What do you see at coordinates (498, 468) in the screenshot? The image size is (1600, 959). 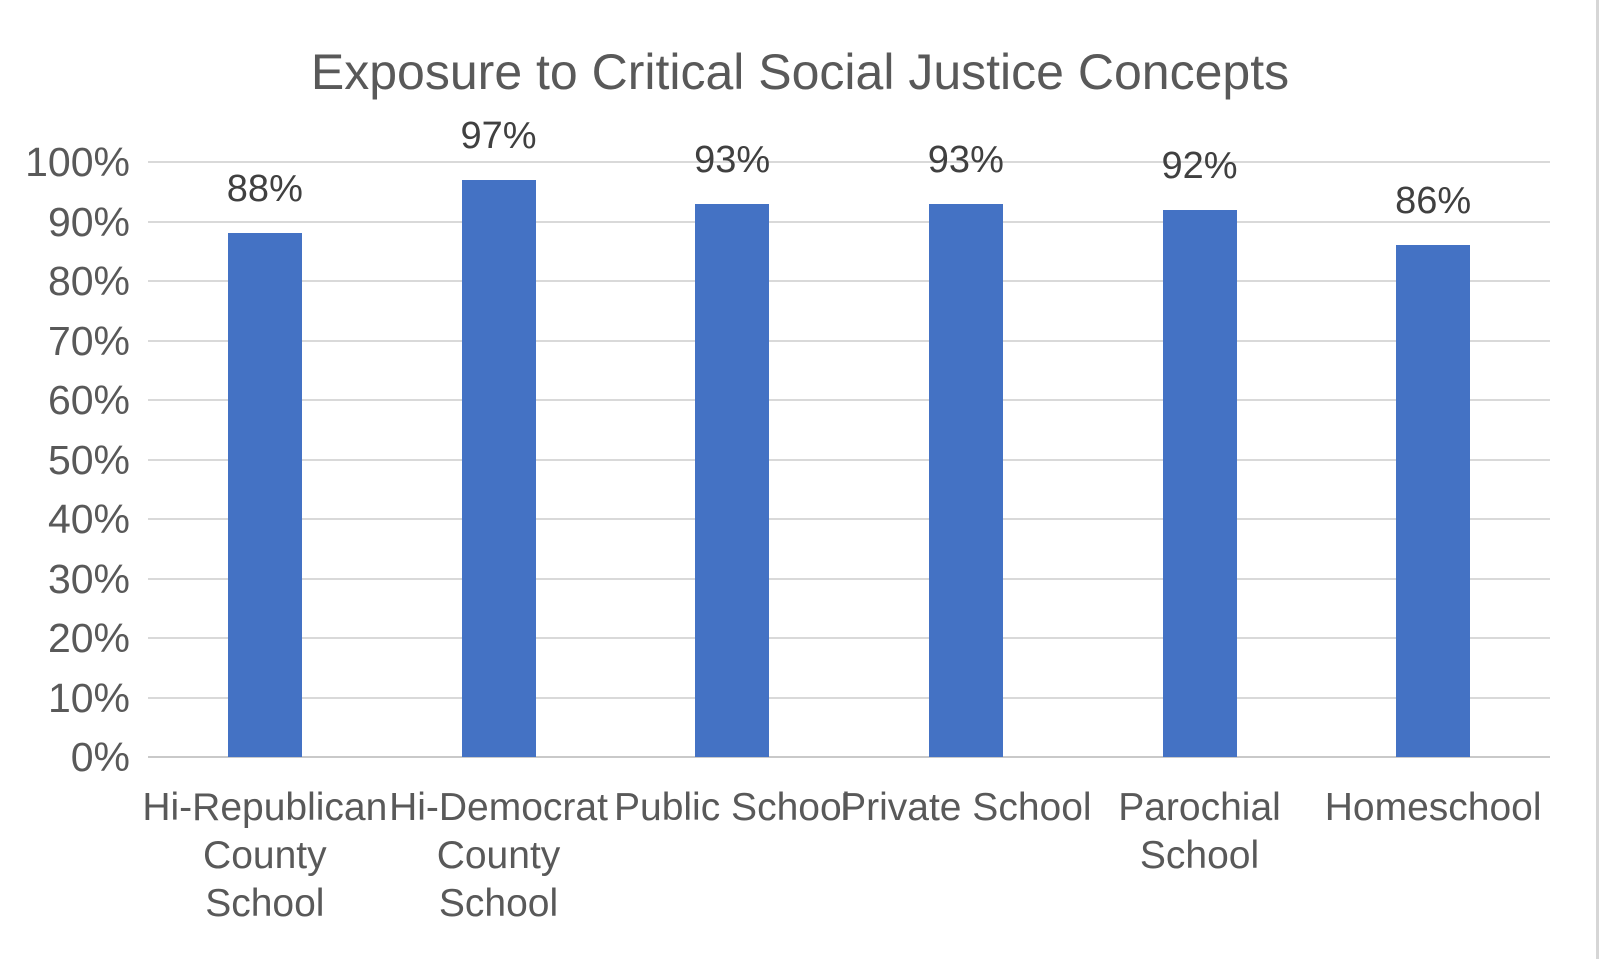 I see `bar-hi-democrat-county-school` at bounding box center [498, 468].